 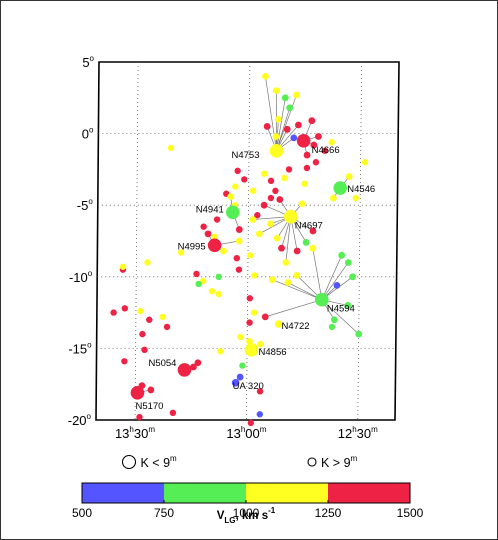 What do you see at coordinates (164, 513) in the screenshot?
I see `colorbar-tick-label: 750` at bounding box center [164, 513].